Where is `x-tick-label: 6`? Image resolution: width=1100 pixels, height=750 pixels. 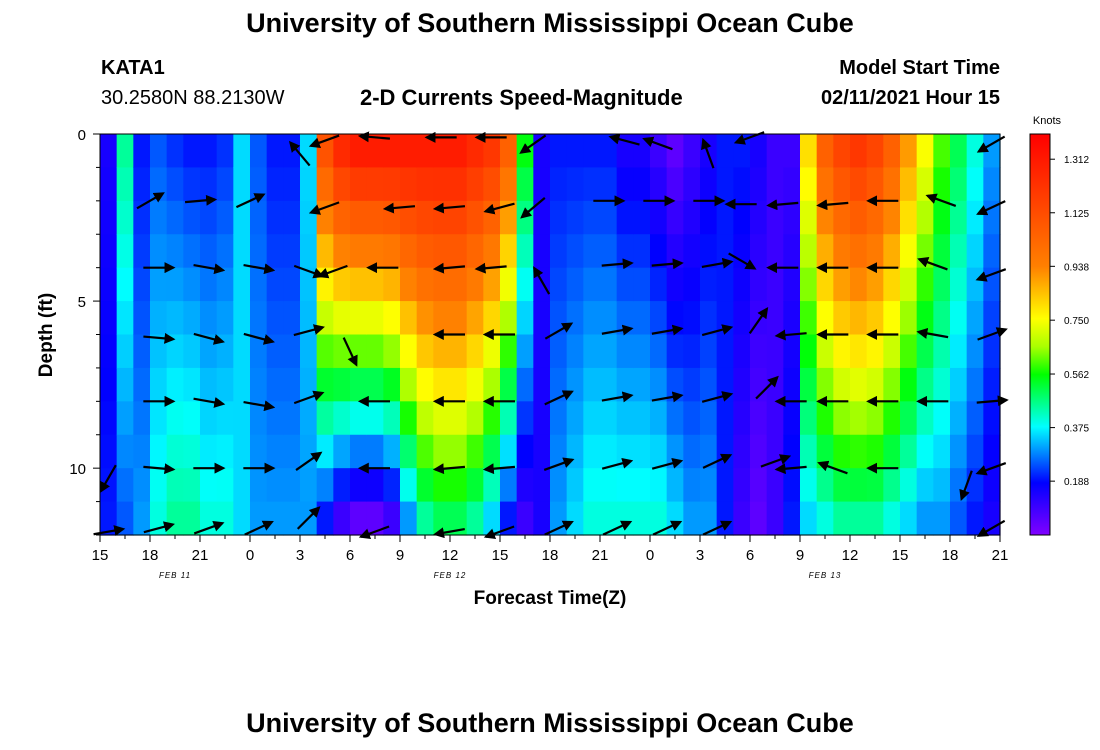 x-tick-label: 6 is located at coordinates (750, 555).